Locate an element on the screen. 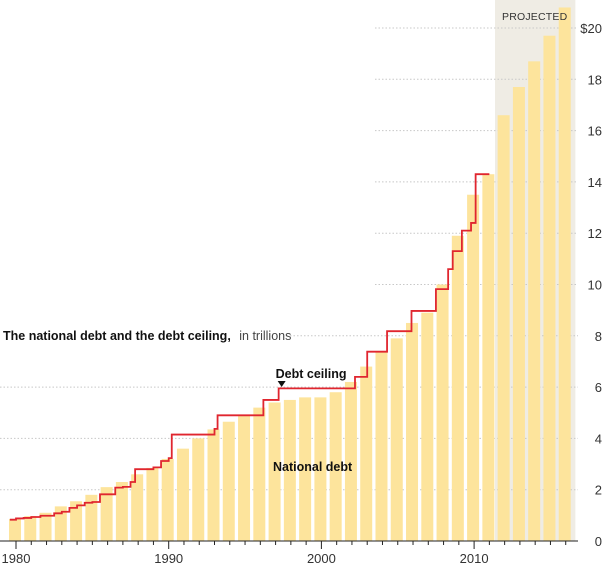 The width and height of the screenshot is (604, 569). debt-bar-1997 is located at coordinates (274, 471).